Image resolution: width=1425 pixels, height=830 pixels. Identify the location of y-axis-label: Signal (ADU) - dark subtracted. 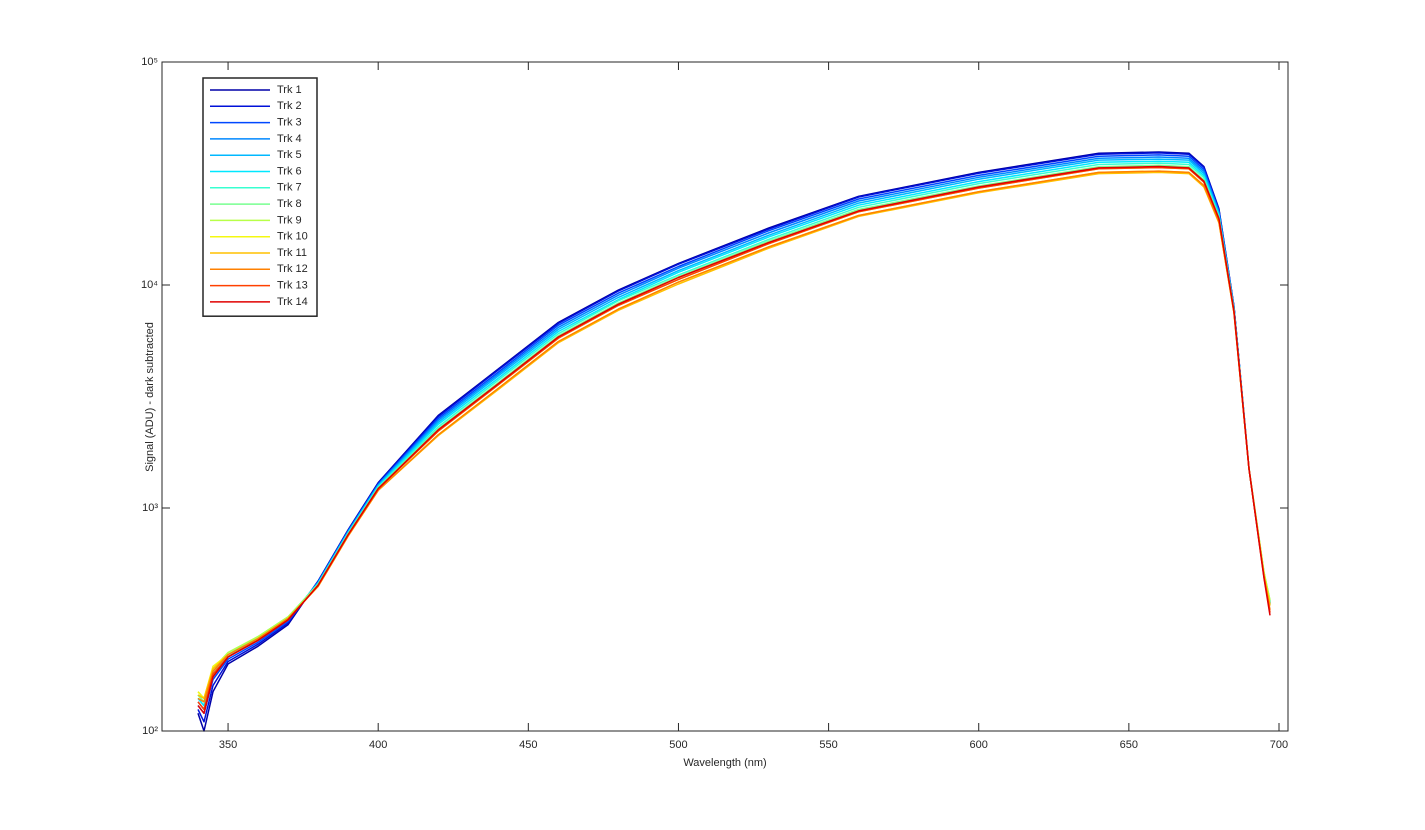
(150, 397).